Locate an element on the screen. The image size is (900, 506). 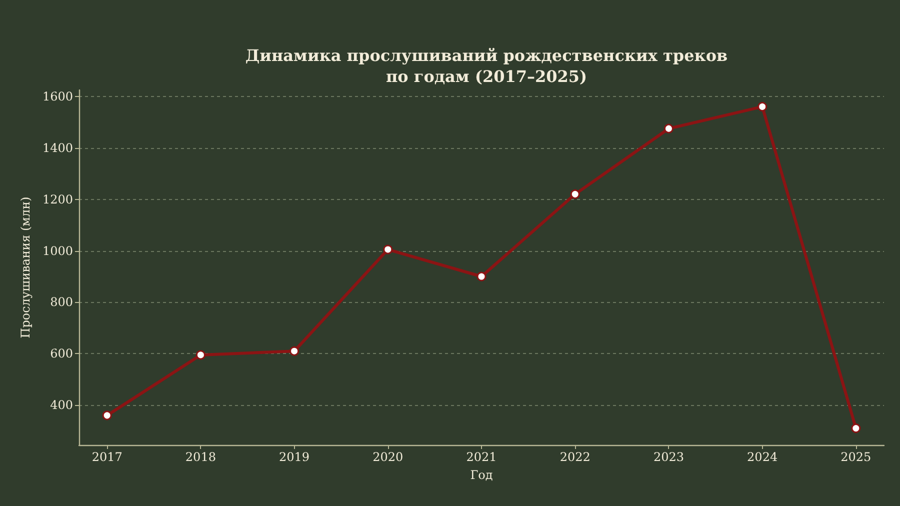
x-tick-label: 2018 is located at coordinates (200, 457).